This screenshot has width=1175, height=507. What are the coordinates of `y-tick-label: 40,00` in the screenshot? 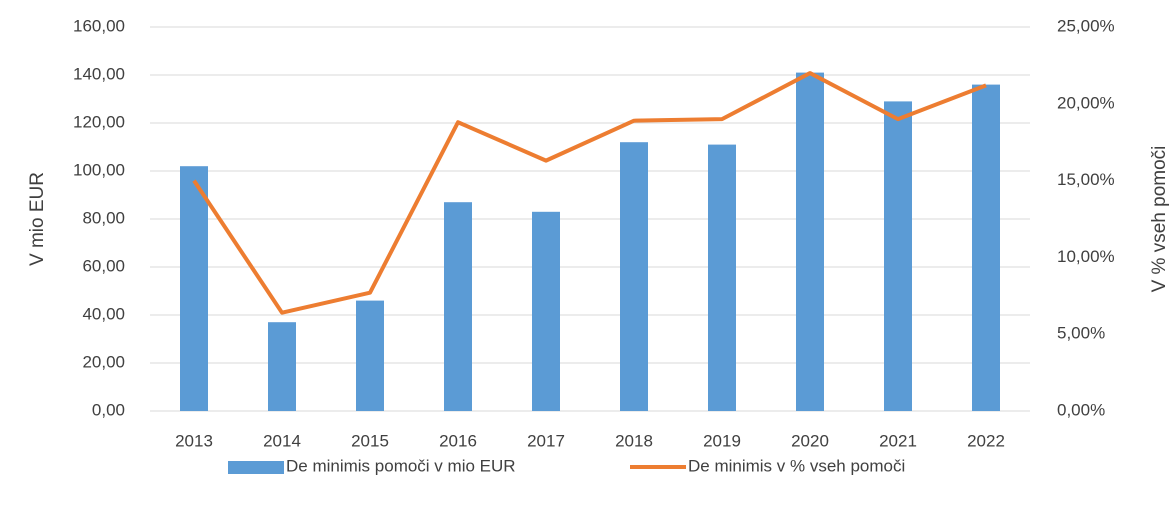 It's located at (103, 313).